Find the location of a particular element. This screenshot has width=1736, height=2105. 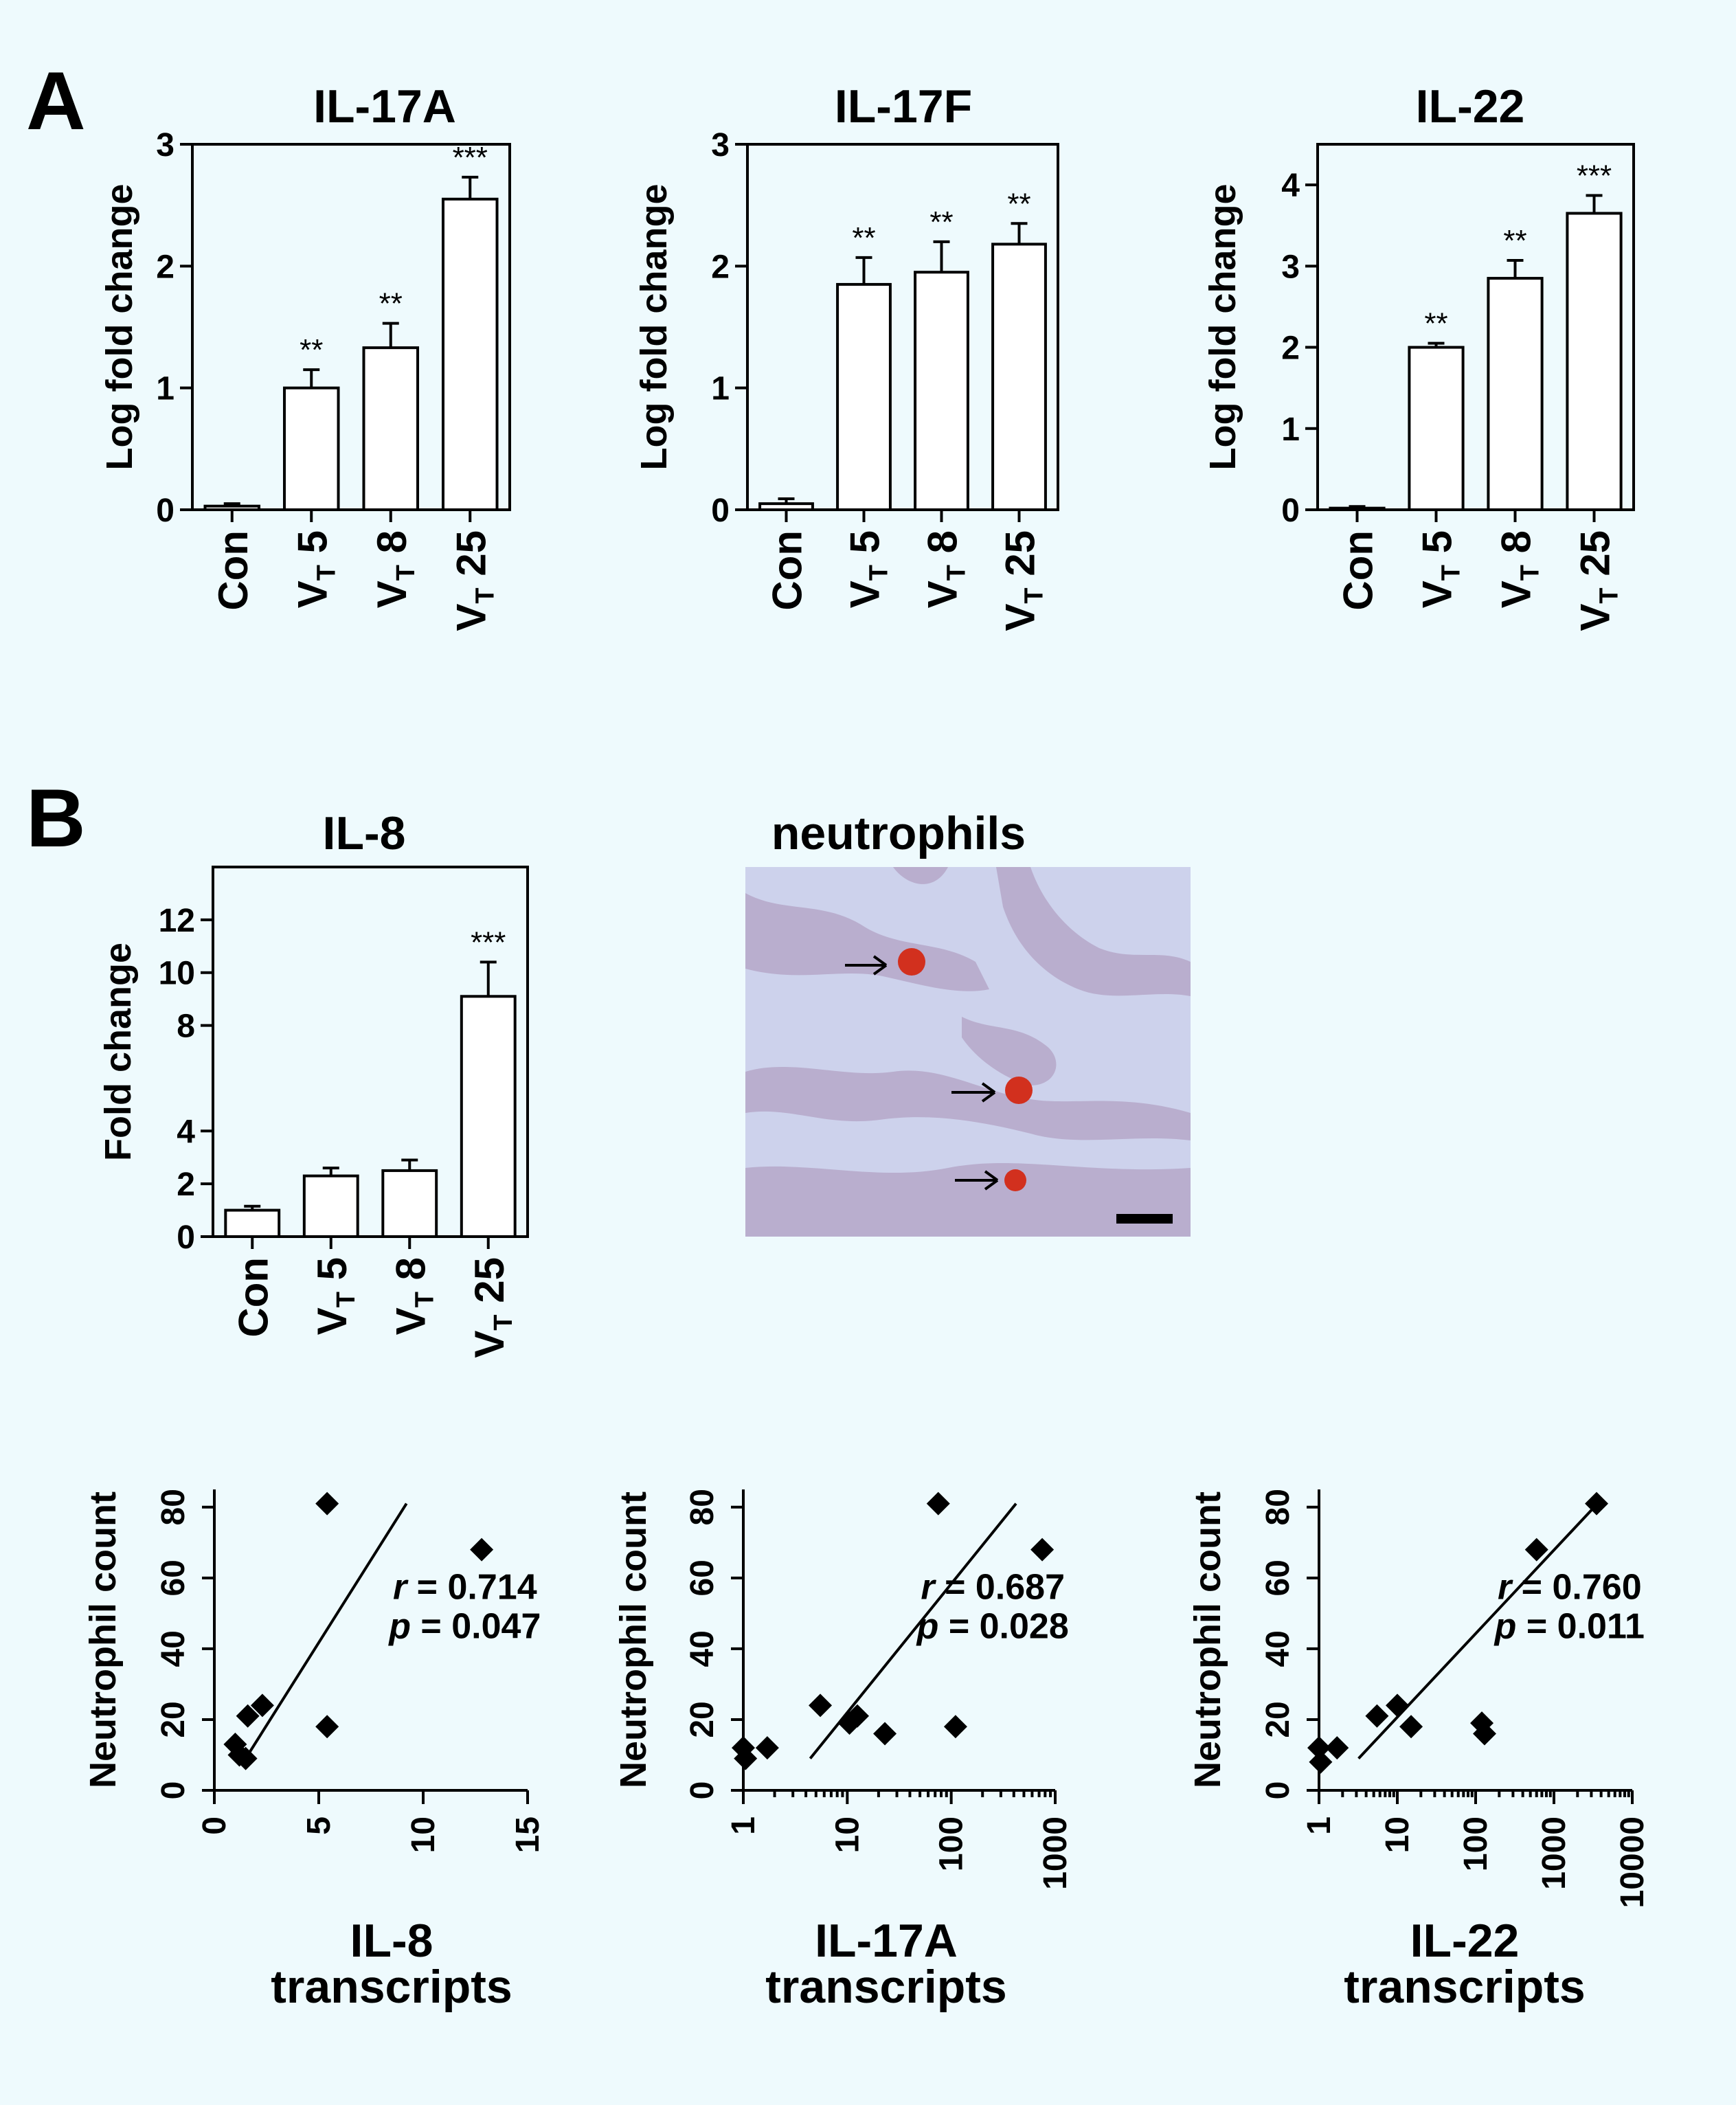

x-tick-label: 10000 is located at coordinates (1632, 1862).